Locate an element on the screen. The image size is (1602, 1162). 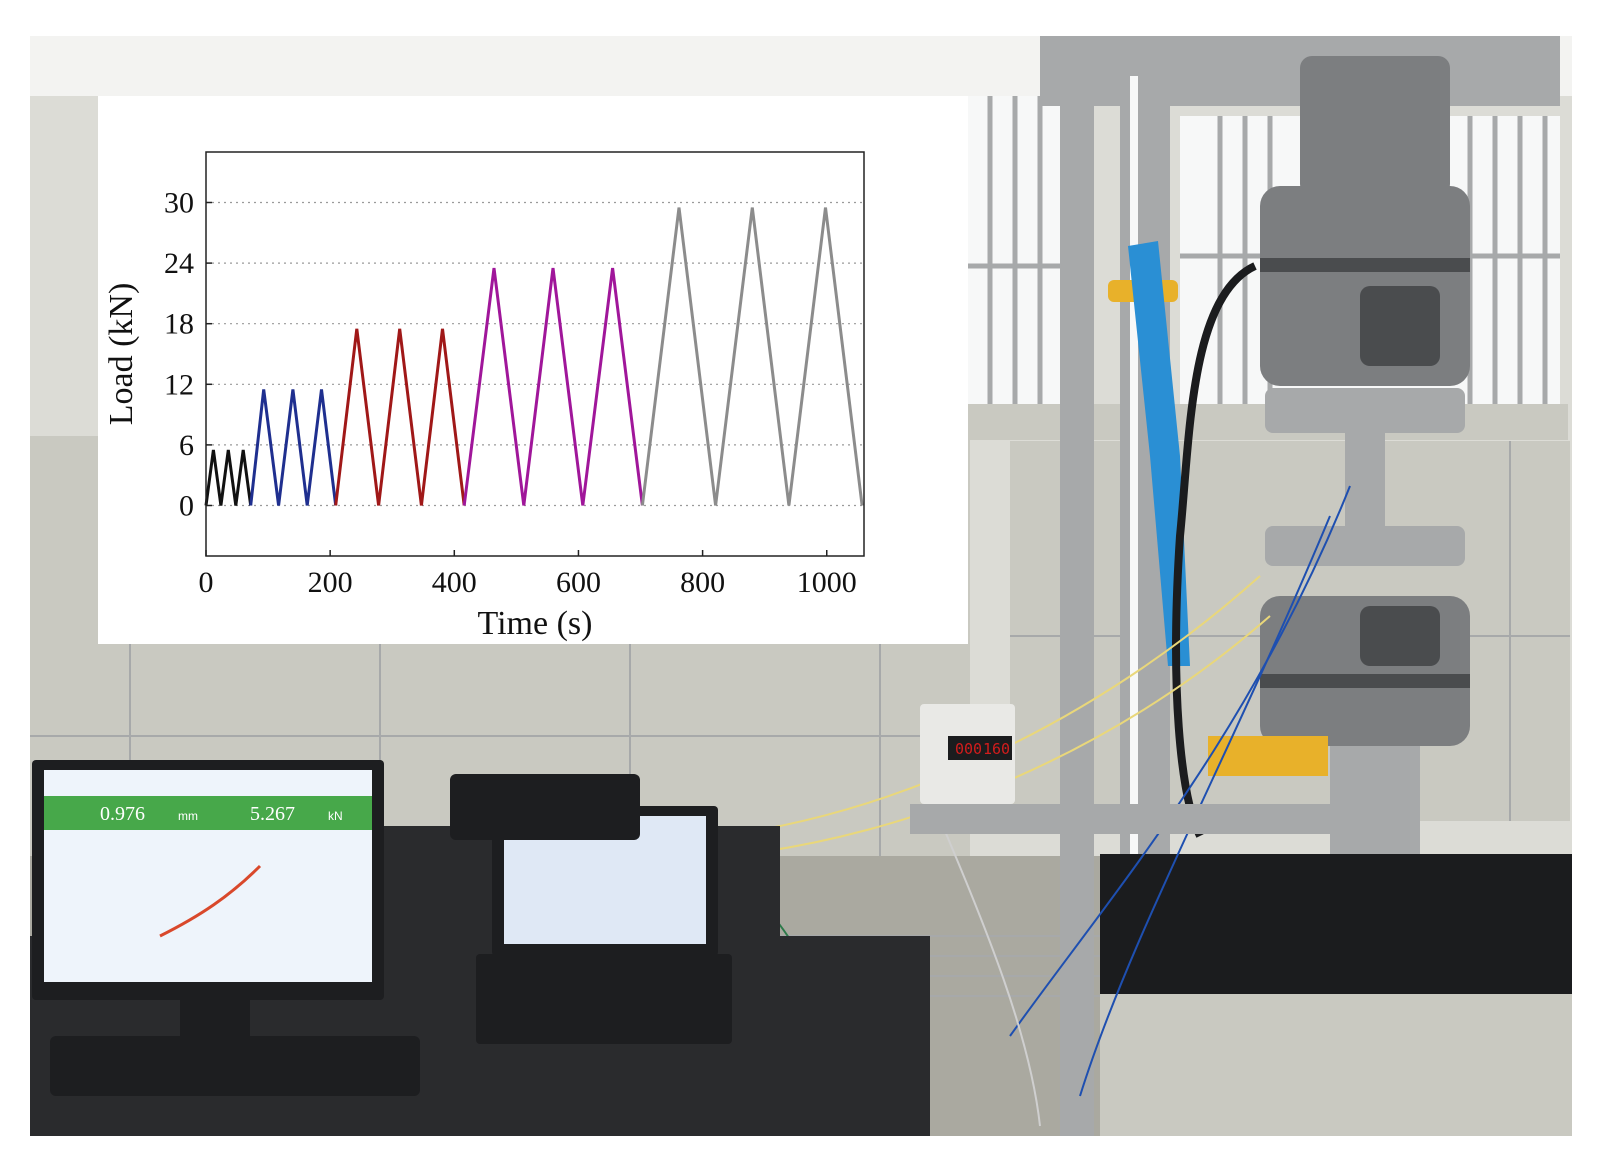
column-shine is located at coordinates (1134, 491).